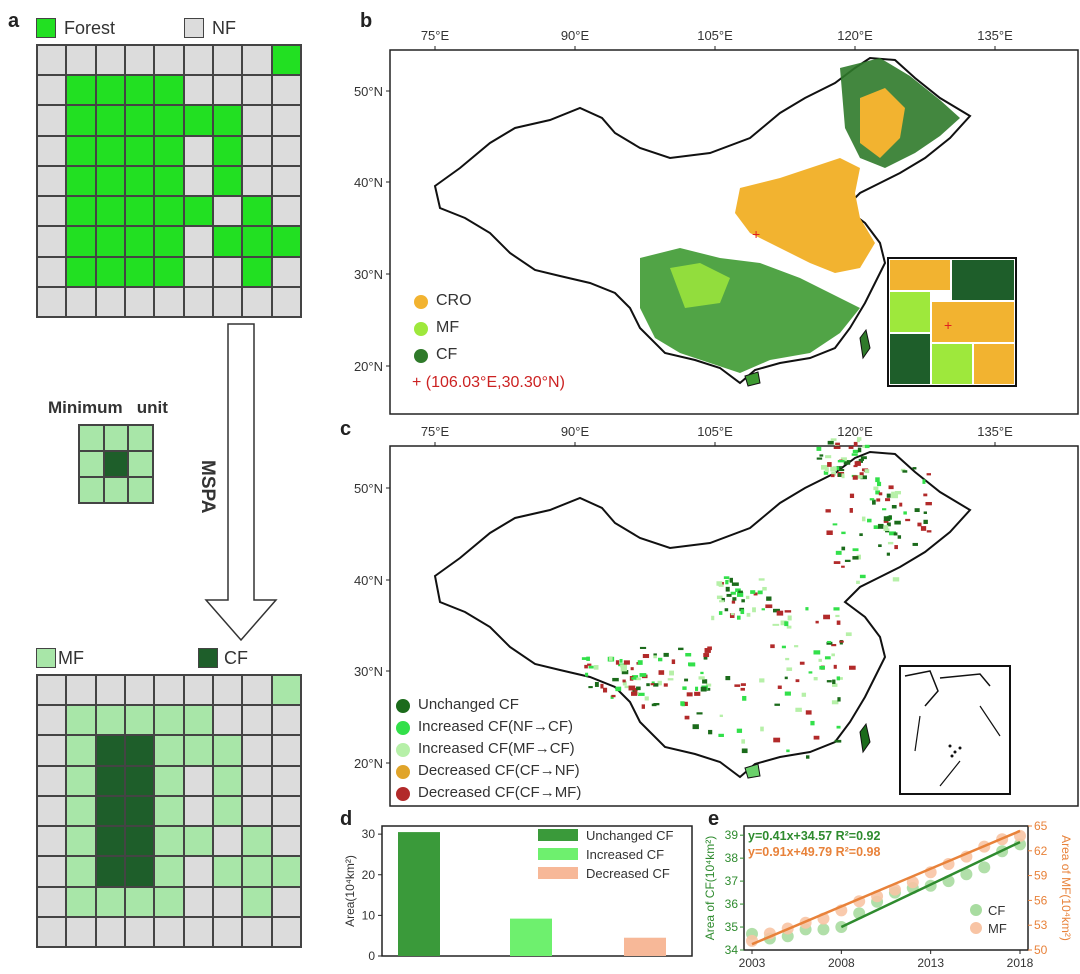 This screenshot has width=1080, height=974. Describe the element at coordinates (499, 770) in the screenshot. I see `map-c-legend-label: Decreased CF(CF→NF)` at that location.